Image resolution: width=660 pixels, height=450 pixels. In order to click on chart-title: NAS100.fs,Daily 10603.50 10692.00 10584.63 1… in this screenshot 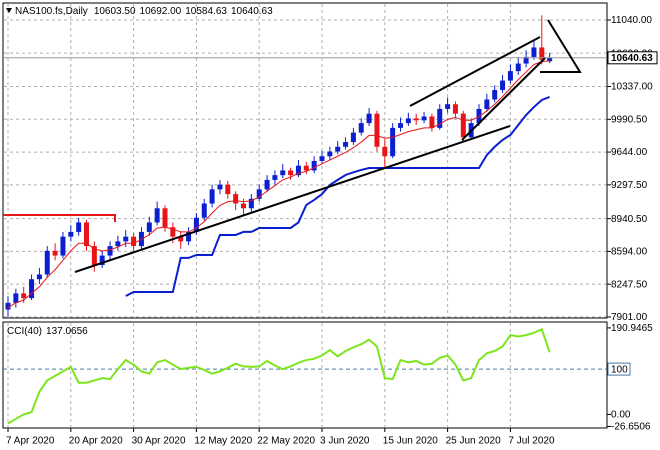, I will do `click(144, 11)`.